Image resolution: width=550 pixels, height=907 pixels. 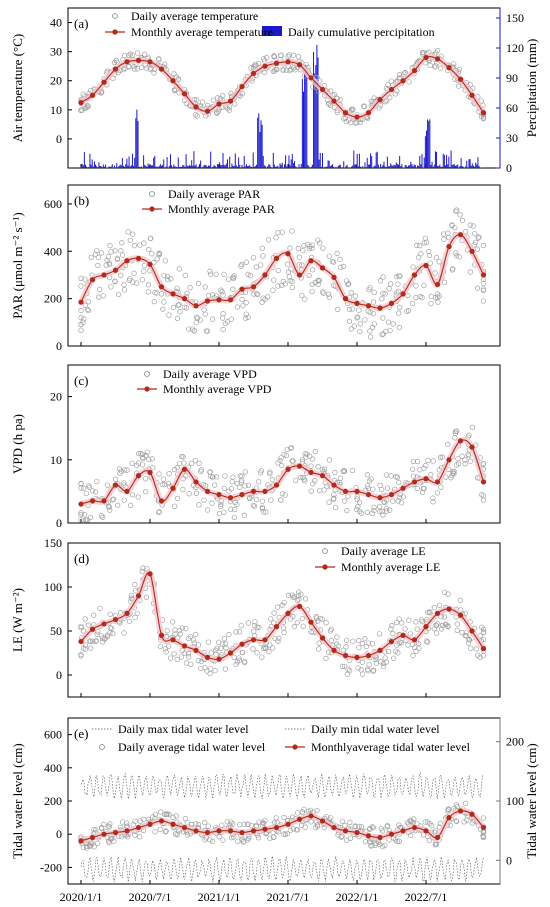 I want to click on y-tick-label: 10, so click(x=56, y=460).